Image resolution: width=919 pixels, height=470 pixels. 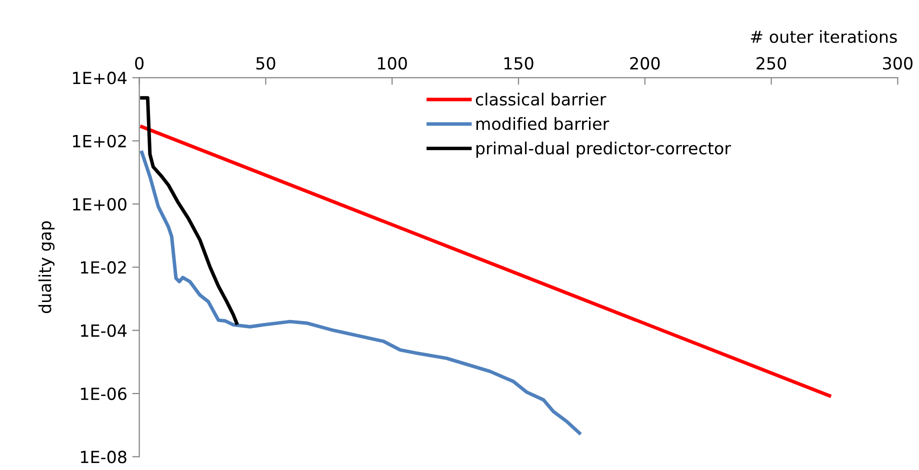 What do you see at coordinates (771, 63) in the screenshot?
I see `x-tick-label: 250` at bounding box center [771, 63].